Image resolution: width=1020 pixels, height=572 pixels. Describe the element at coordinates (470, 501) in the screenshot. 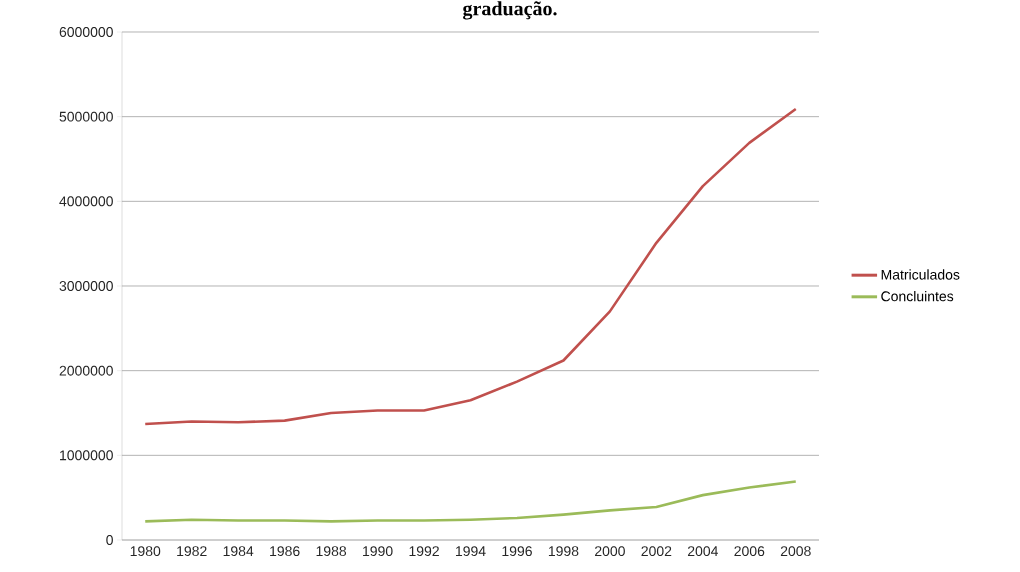

I see `line-series` at that location.